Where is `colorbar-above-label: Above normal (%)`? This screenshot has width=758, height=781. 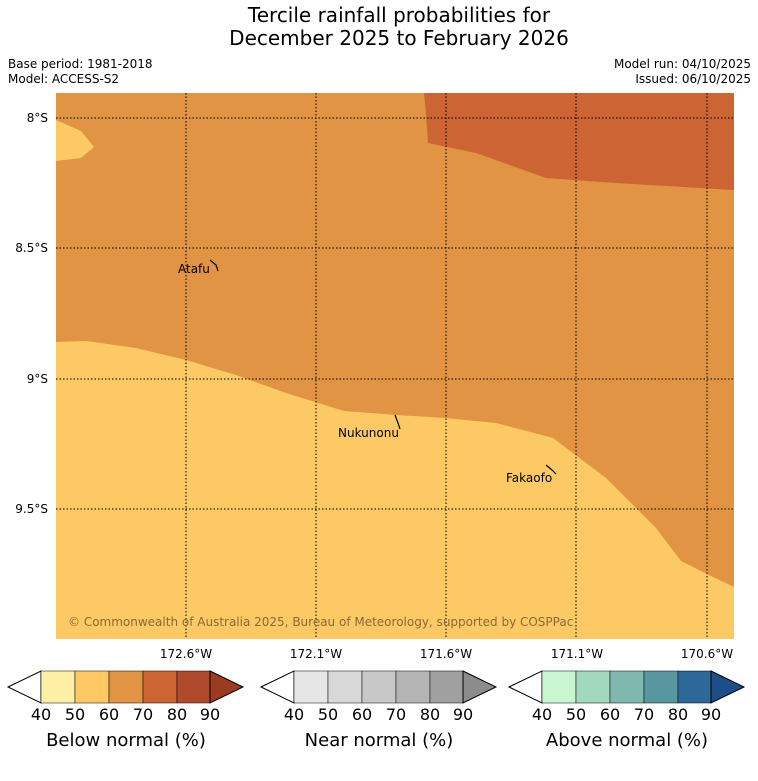 colorbar-above-label: Above normal (%) is located at coordinates (627, 740).